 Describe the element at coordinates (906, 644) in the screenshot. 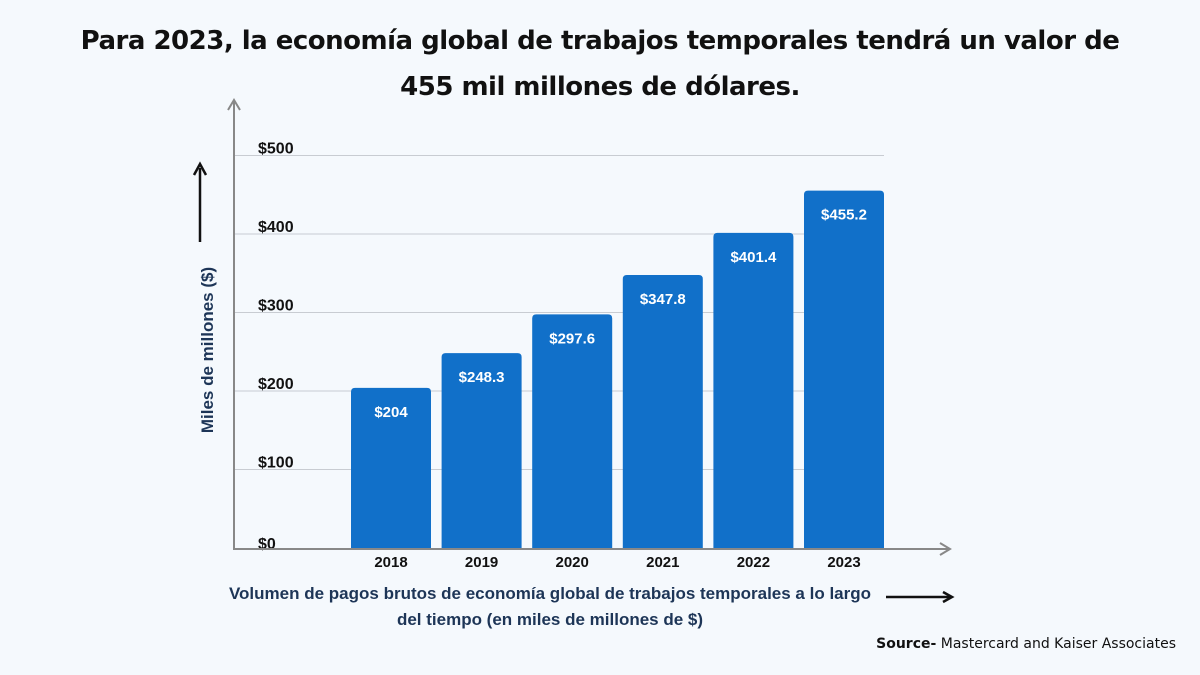

I see `source-label: Source-` at that location.